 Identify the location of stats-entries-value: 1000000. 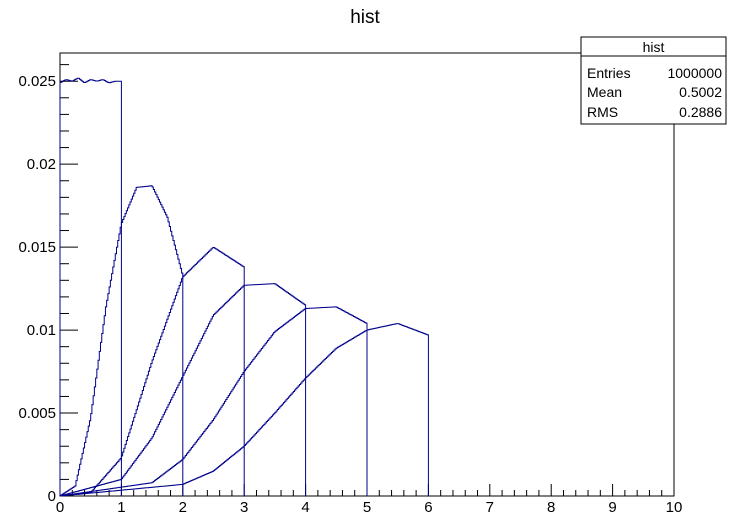
(694, 73).